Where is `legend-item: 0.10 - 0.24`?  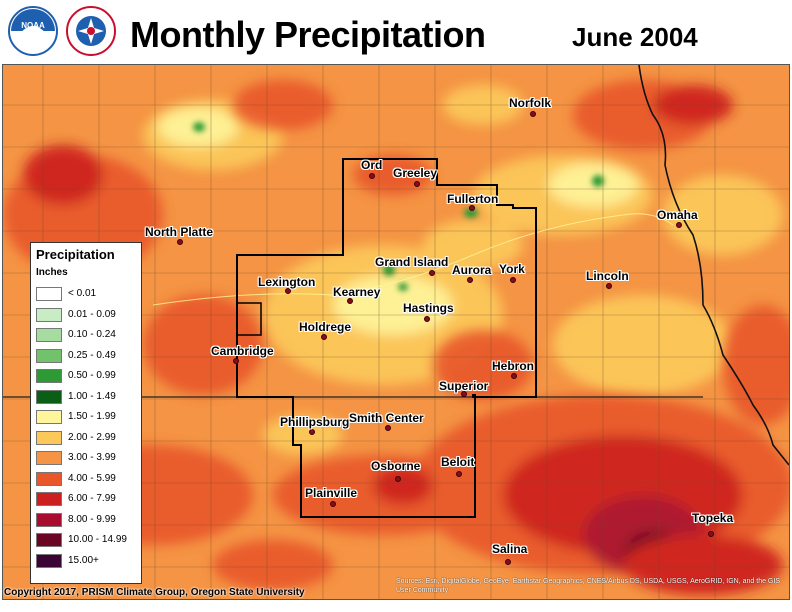
legend-item: 0.10 - 0.24 is located at coordinates (88, 335).